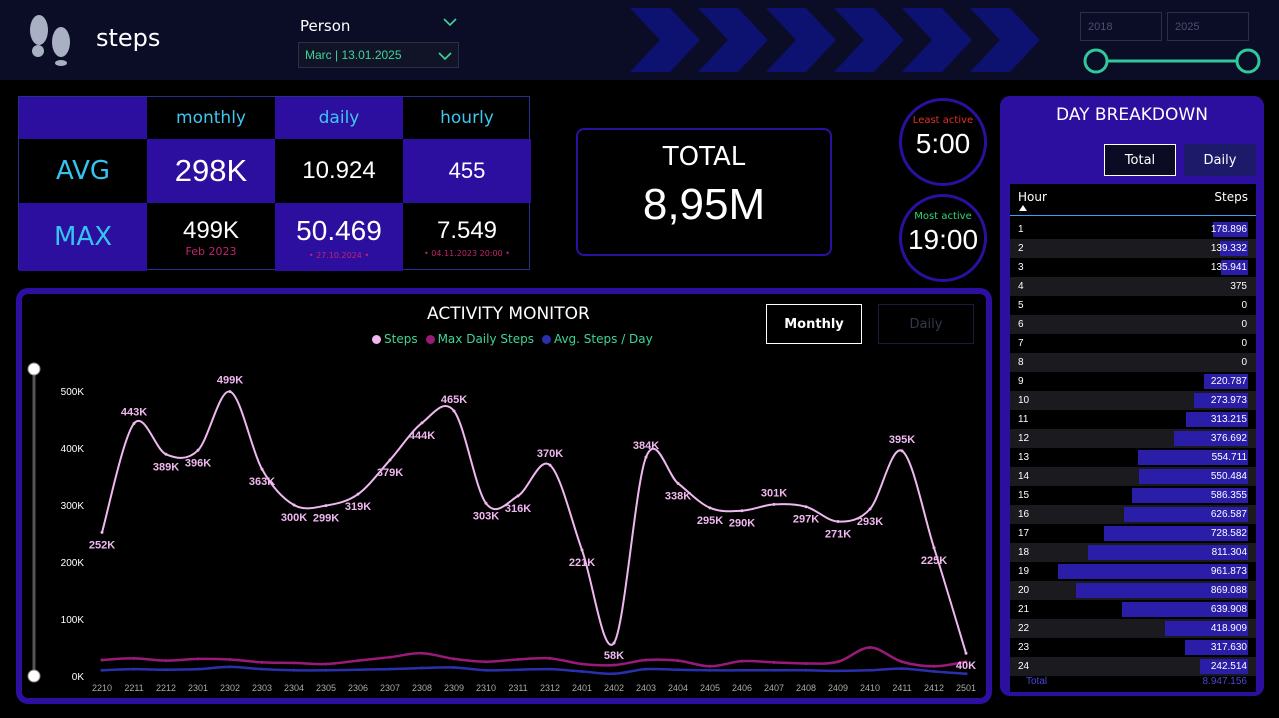  I want to click on person-select: Marc | 13.01.2025, so click(378, 55).